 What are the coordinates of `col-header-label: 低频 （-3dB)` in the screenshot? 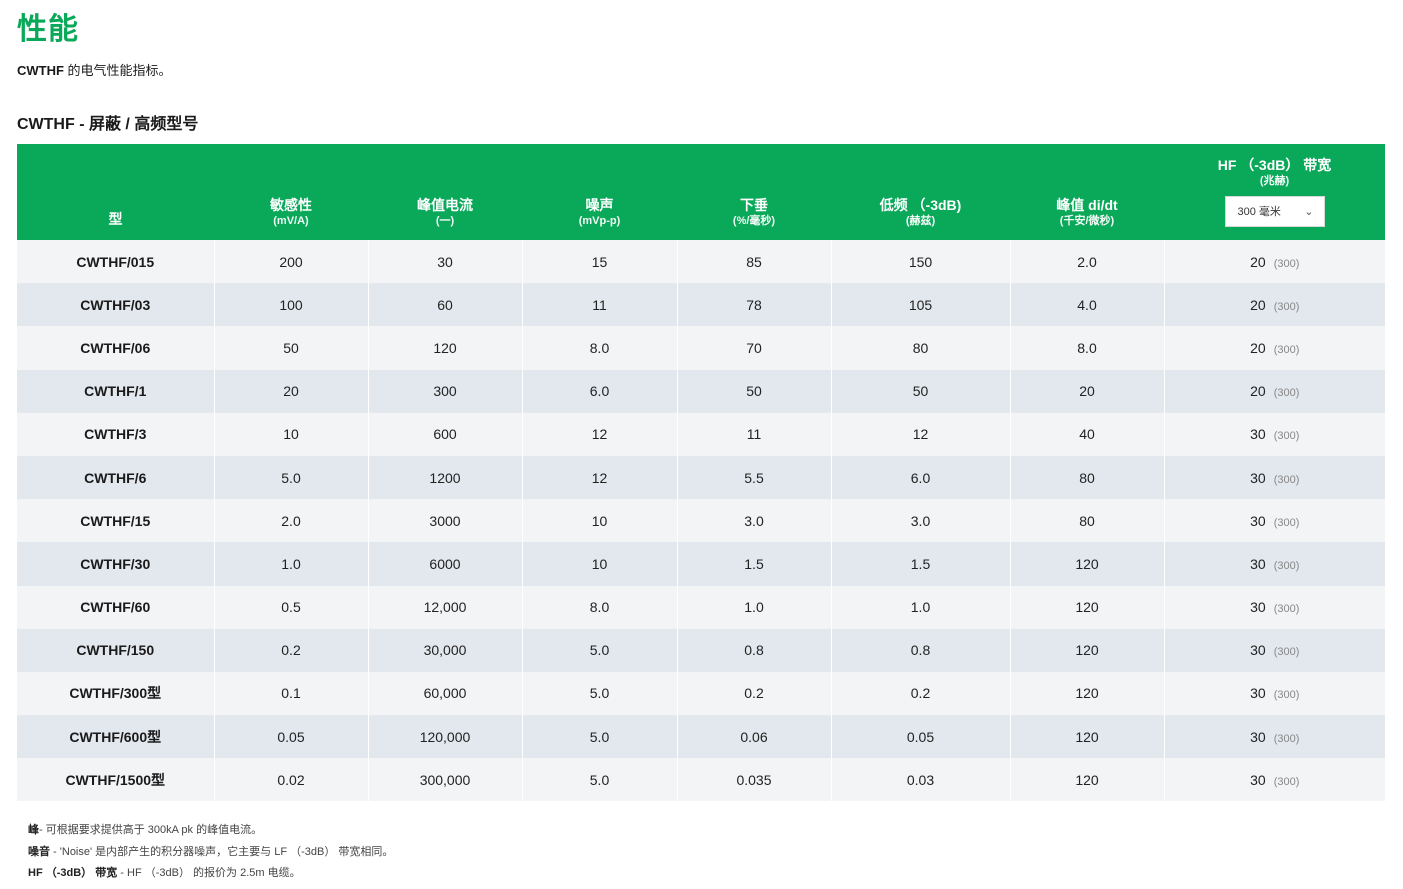 It's located at (920, 205).